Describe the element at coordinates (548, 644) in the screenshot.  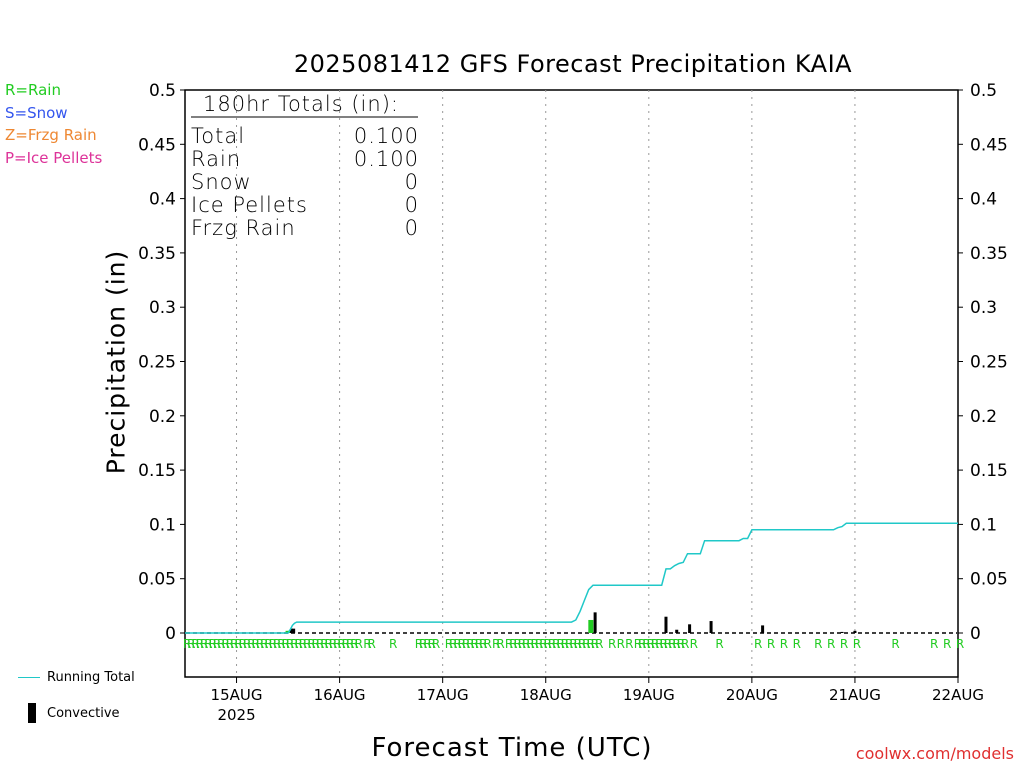
I see `ptype-letter-70: R` at that location.